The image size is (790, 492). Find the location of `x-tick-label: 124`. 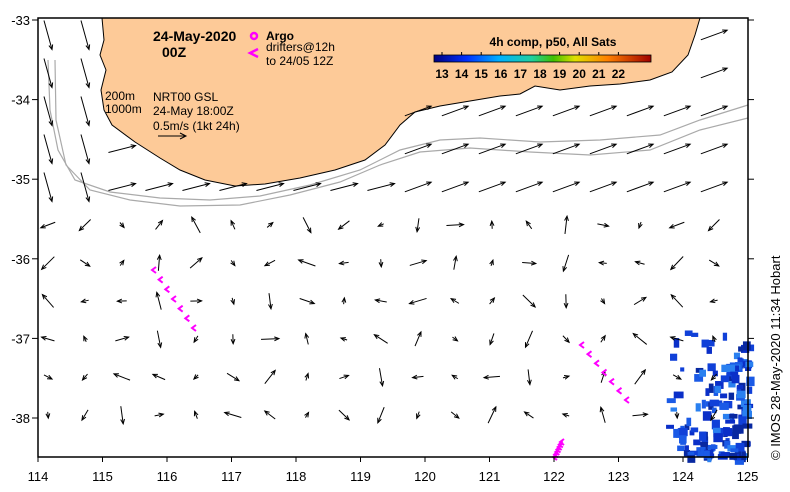

x-tick-label: 124 is located at coordinates (683, 476).